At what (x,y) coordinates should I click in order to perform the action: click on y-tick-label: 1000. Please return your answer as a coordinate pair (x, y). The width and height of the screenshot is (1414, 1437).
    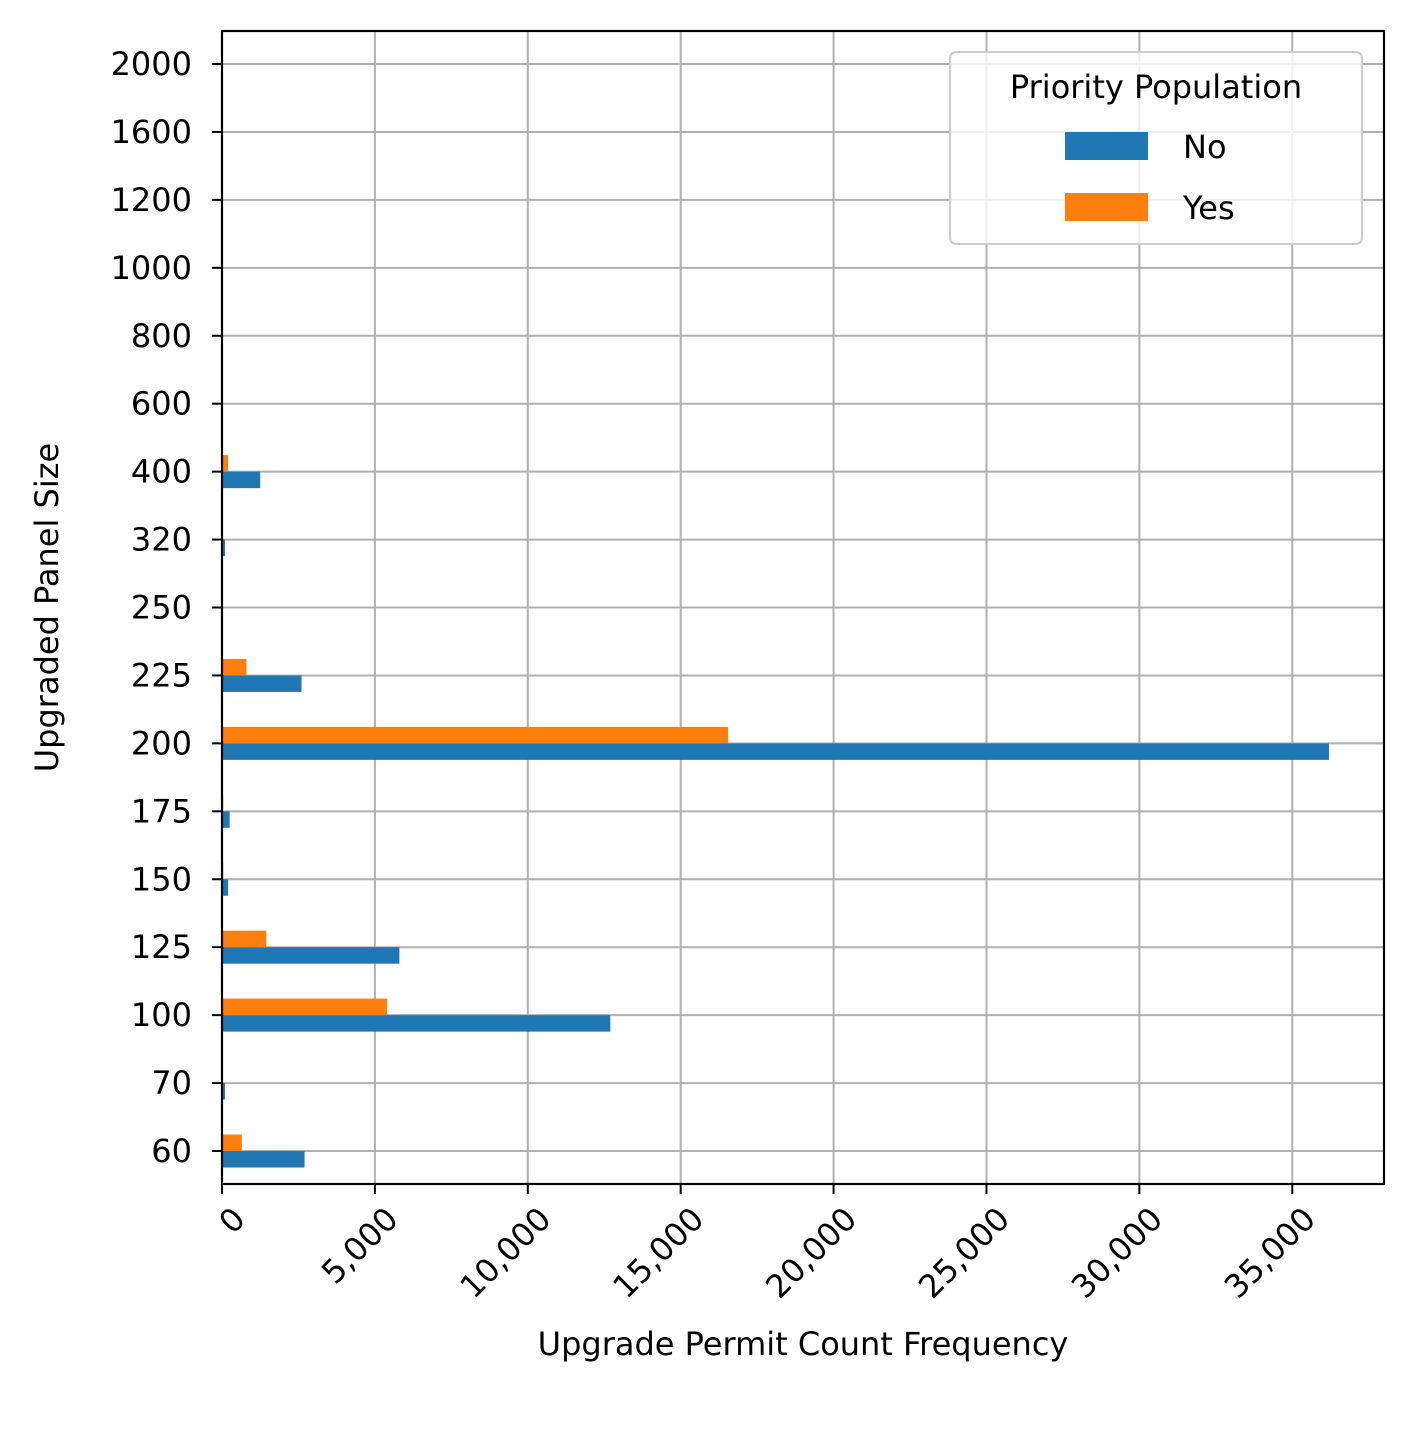
    Looking at the image, I should click on (151, 268).